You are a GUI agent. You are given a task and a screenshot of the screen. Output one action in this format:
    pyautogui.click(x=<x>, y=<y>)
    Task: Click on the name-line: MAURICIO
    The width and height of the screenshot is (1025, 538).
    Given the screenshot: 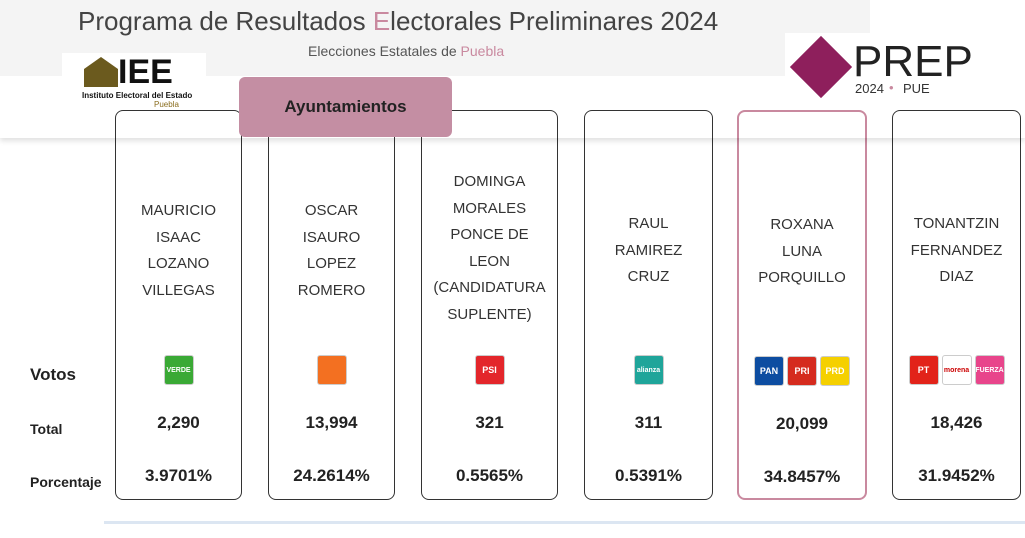 What is the action you would take?
    pyautogui.click(x=178, y=210)
    